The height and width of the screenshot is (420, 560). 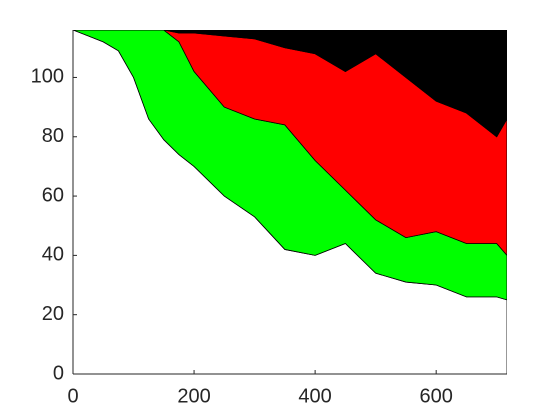 I want to click on y-tick-label: 100, so click(x=47, y=77).